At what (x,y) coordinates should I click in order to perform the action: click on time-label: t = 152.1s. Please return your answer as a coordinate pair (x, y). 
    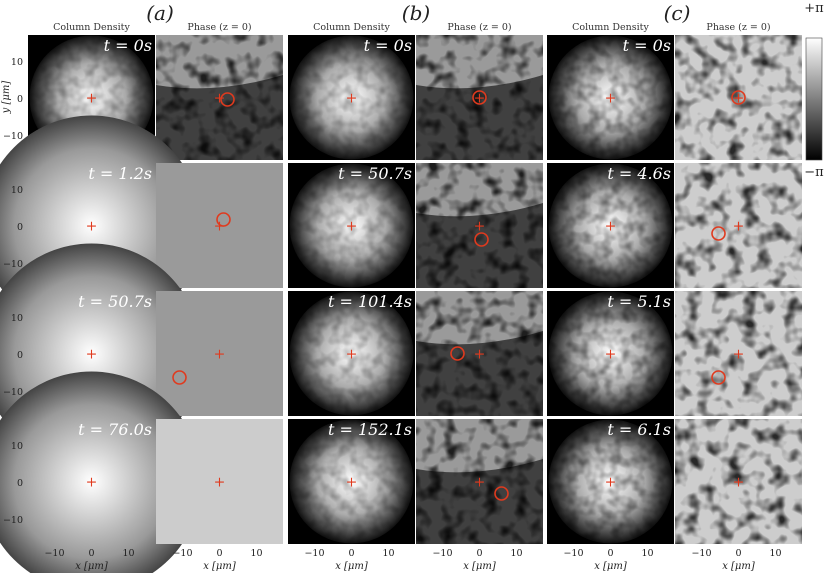
    Looking at the image, I should click on (370, 429).